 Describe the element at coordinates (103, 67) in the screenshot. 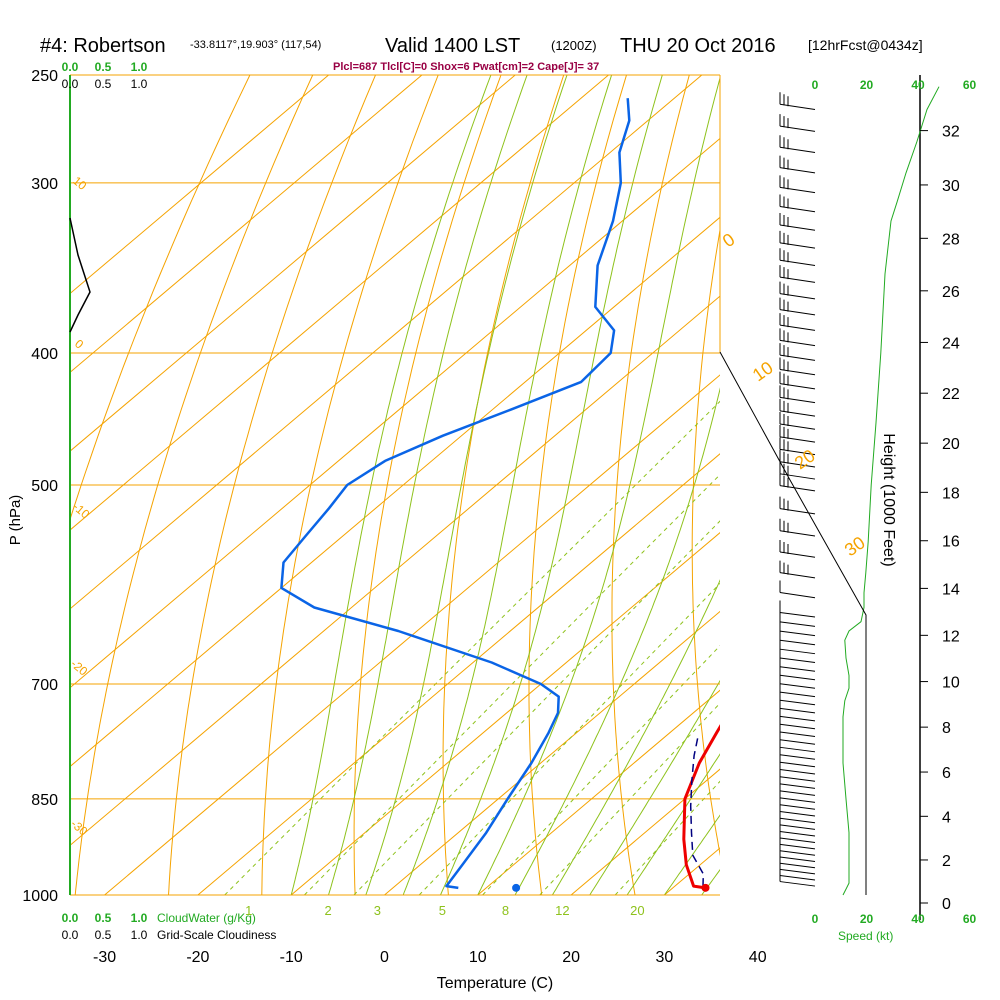

I see `cloudwater-tick-top: 0.5` at that location.